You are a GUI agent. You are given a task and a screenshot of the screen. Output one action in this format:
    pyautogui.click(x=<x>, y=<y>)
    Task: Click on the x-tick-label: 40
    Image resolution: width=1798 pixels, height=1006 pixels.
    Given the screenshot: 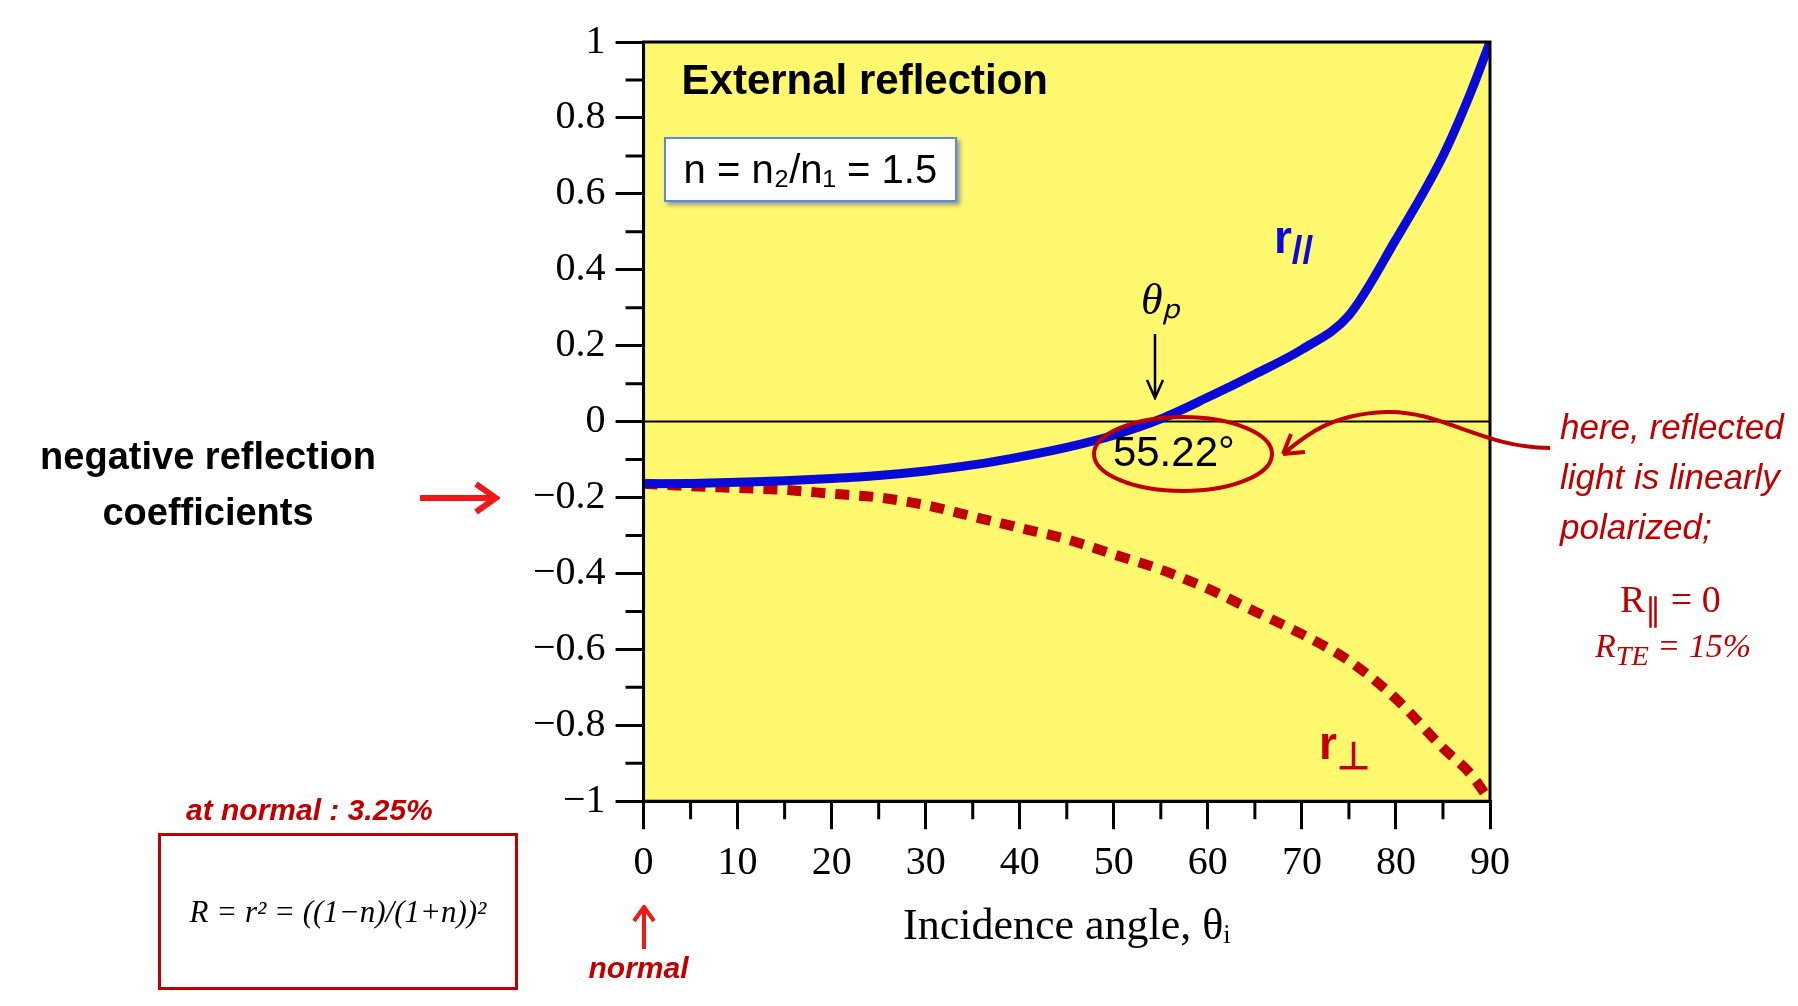 What is the action you would take?
    pyautogui.click(x=1019, y=860)
    